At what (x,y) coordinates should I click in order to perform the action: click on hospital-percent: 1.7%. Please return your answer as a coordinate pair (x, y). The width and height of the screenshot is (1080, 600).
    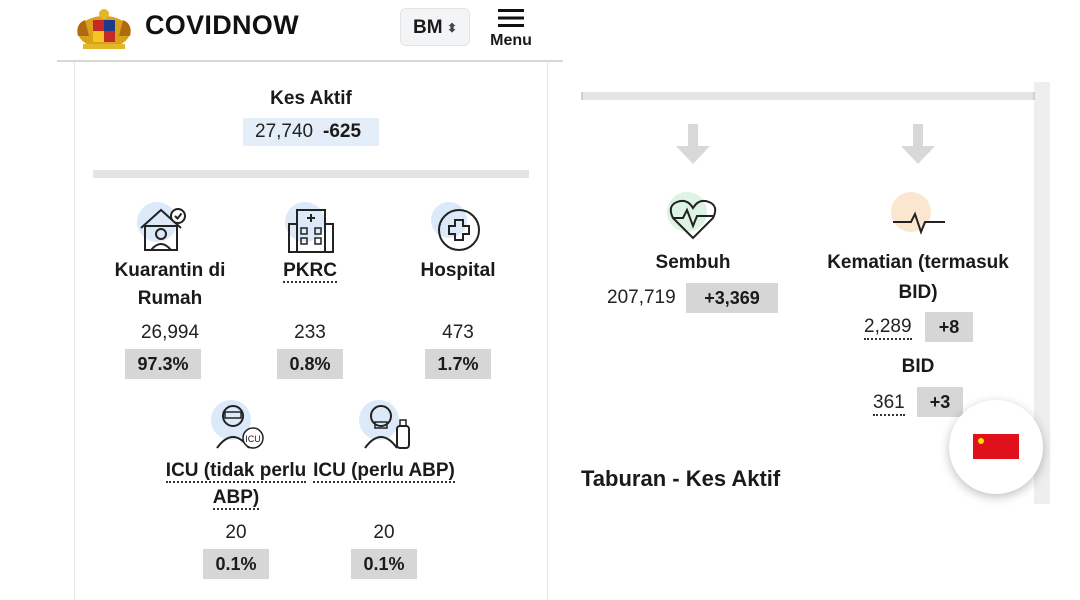
    Looking at the image, I should click on (458, 364).